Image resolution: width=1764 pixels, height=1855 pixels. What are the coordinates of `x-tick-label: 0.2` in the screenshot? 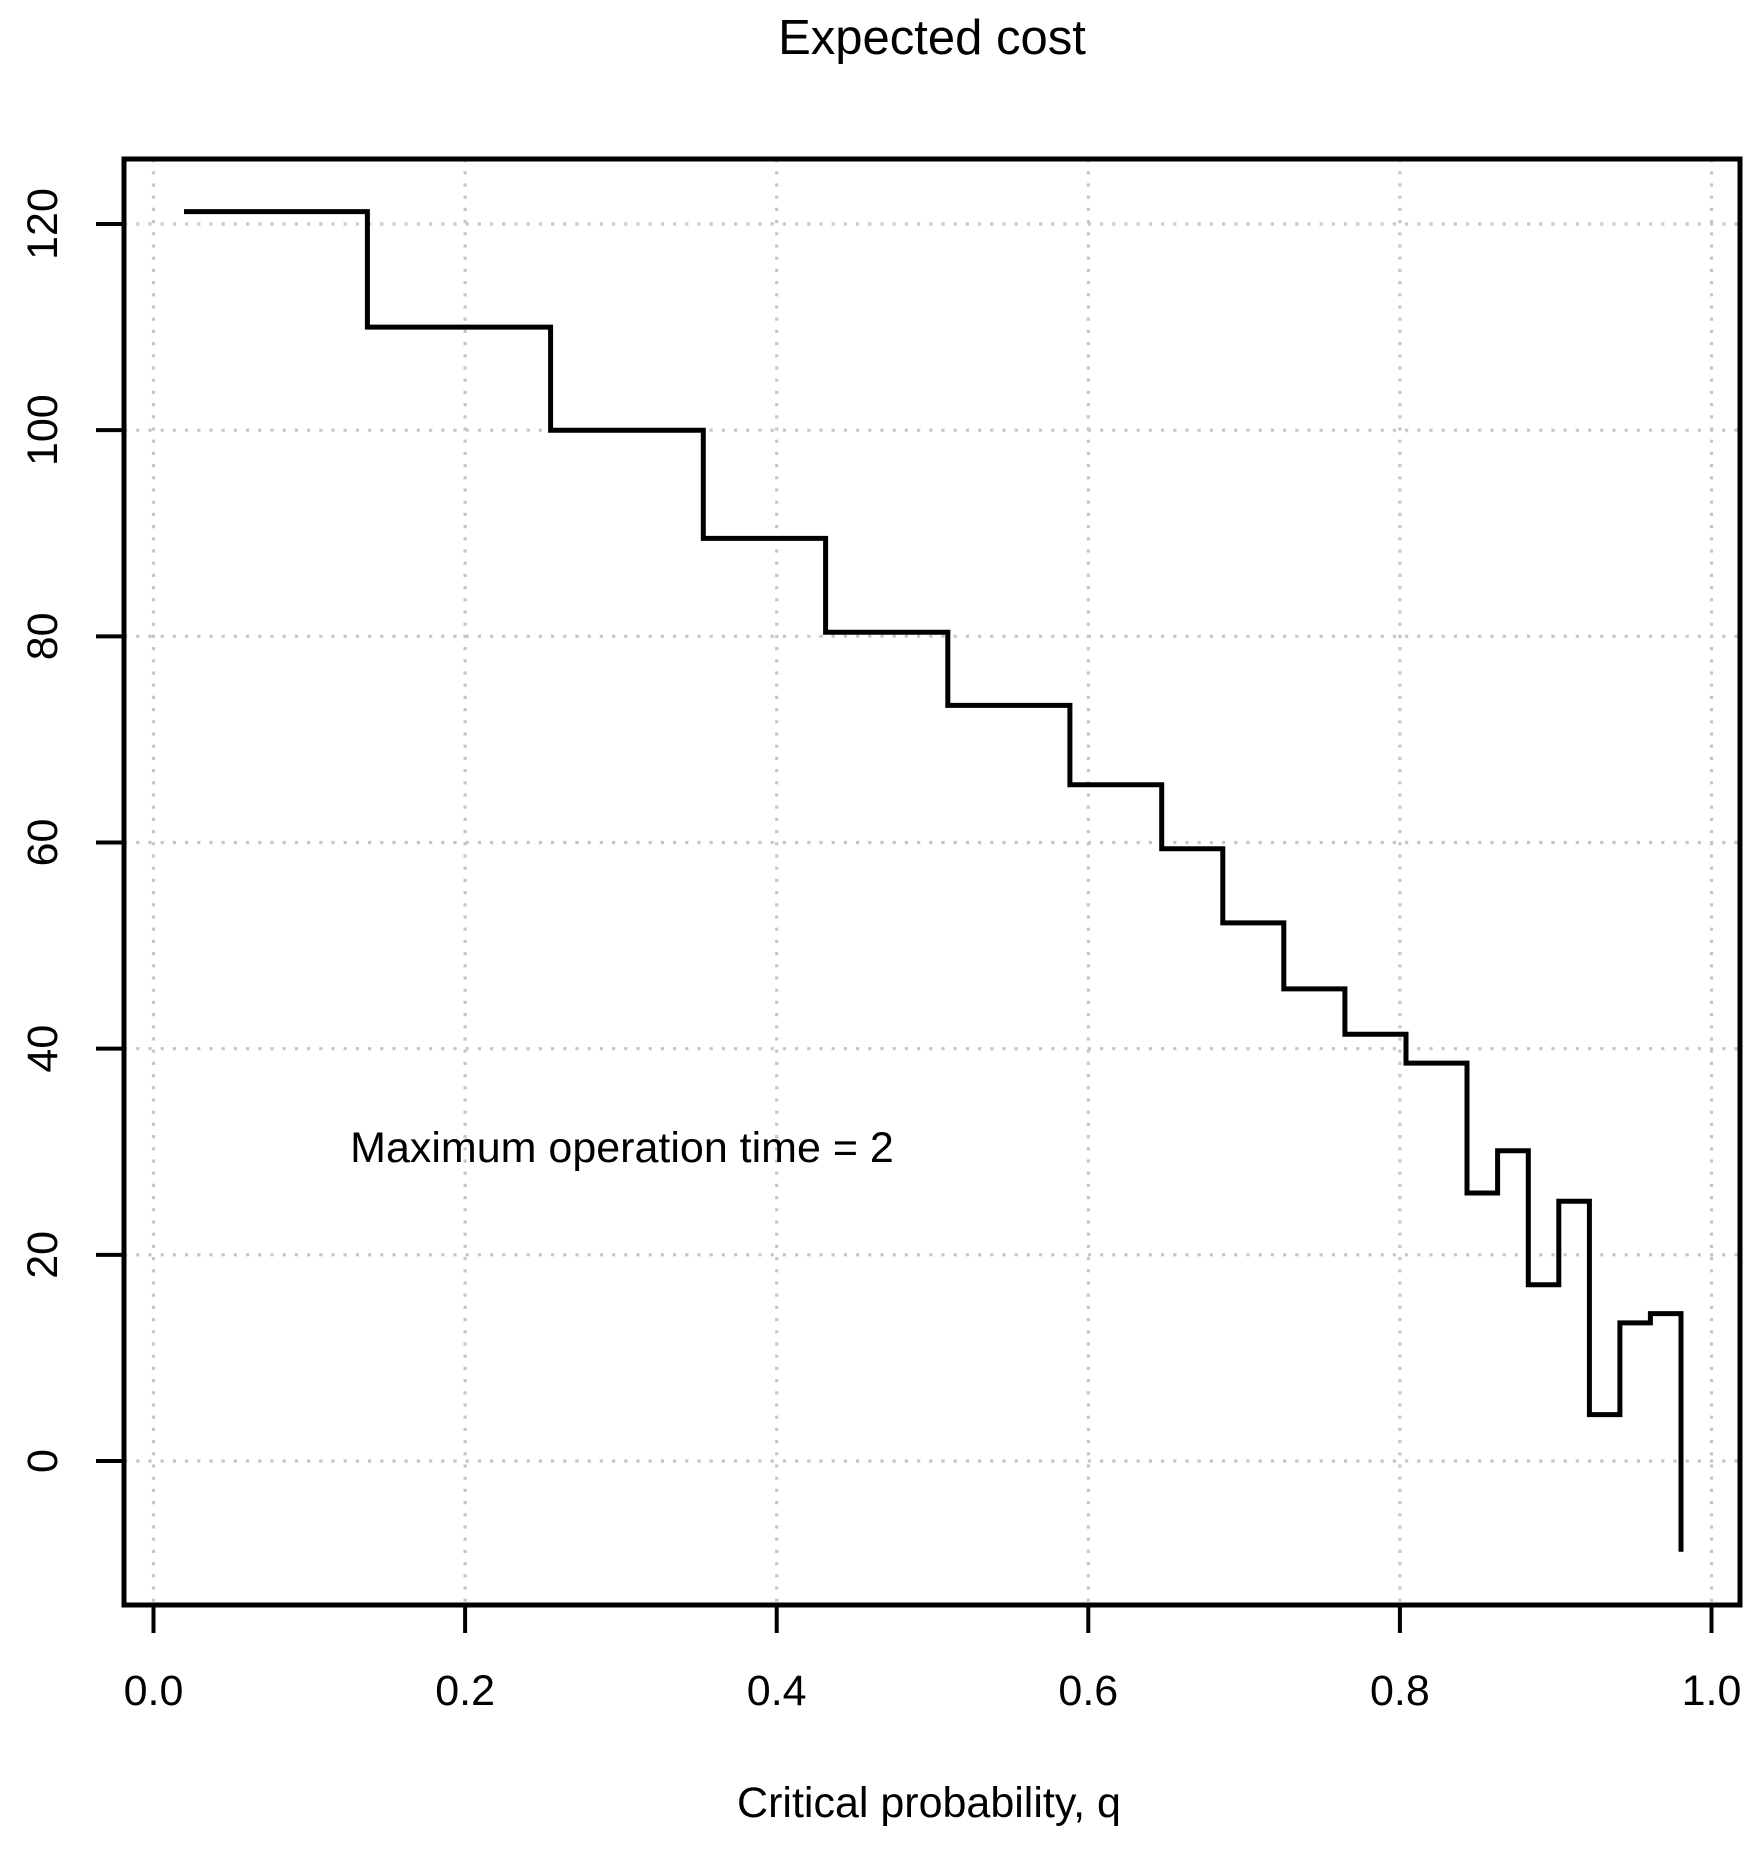 It's located at (465, 1691).